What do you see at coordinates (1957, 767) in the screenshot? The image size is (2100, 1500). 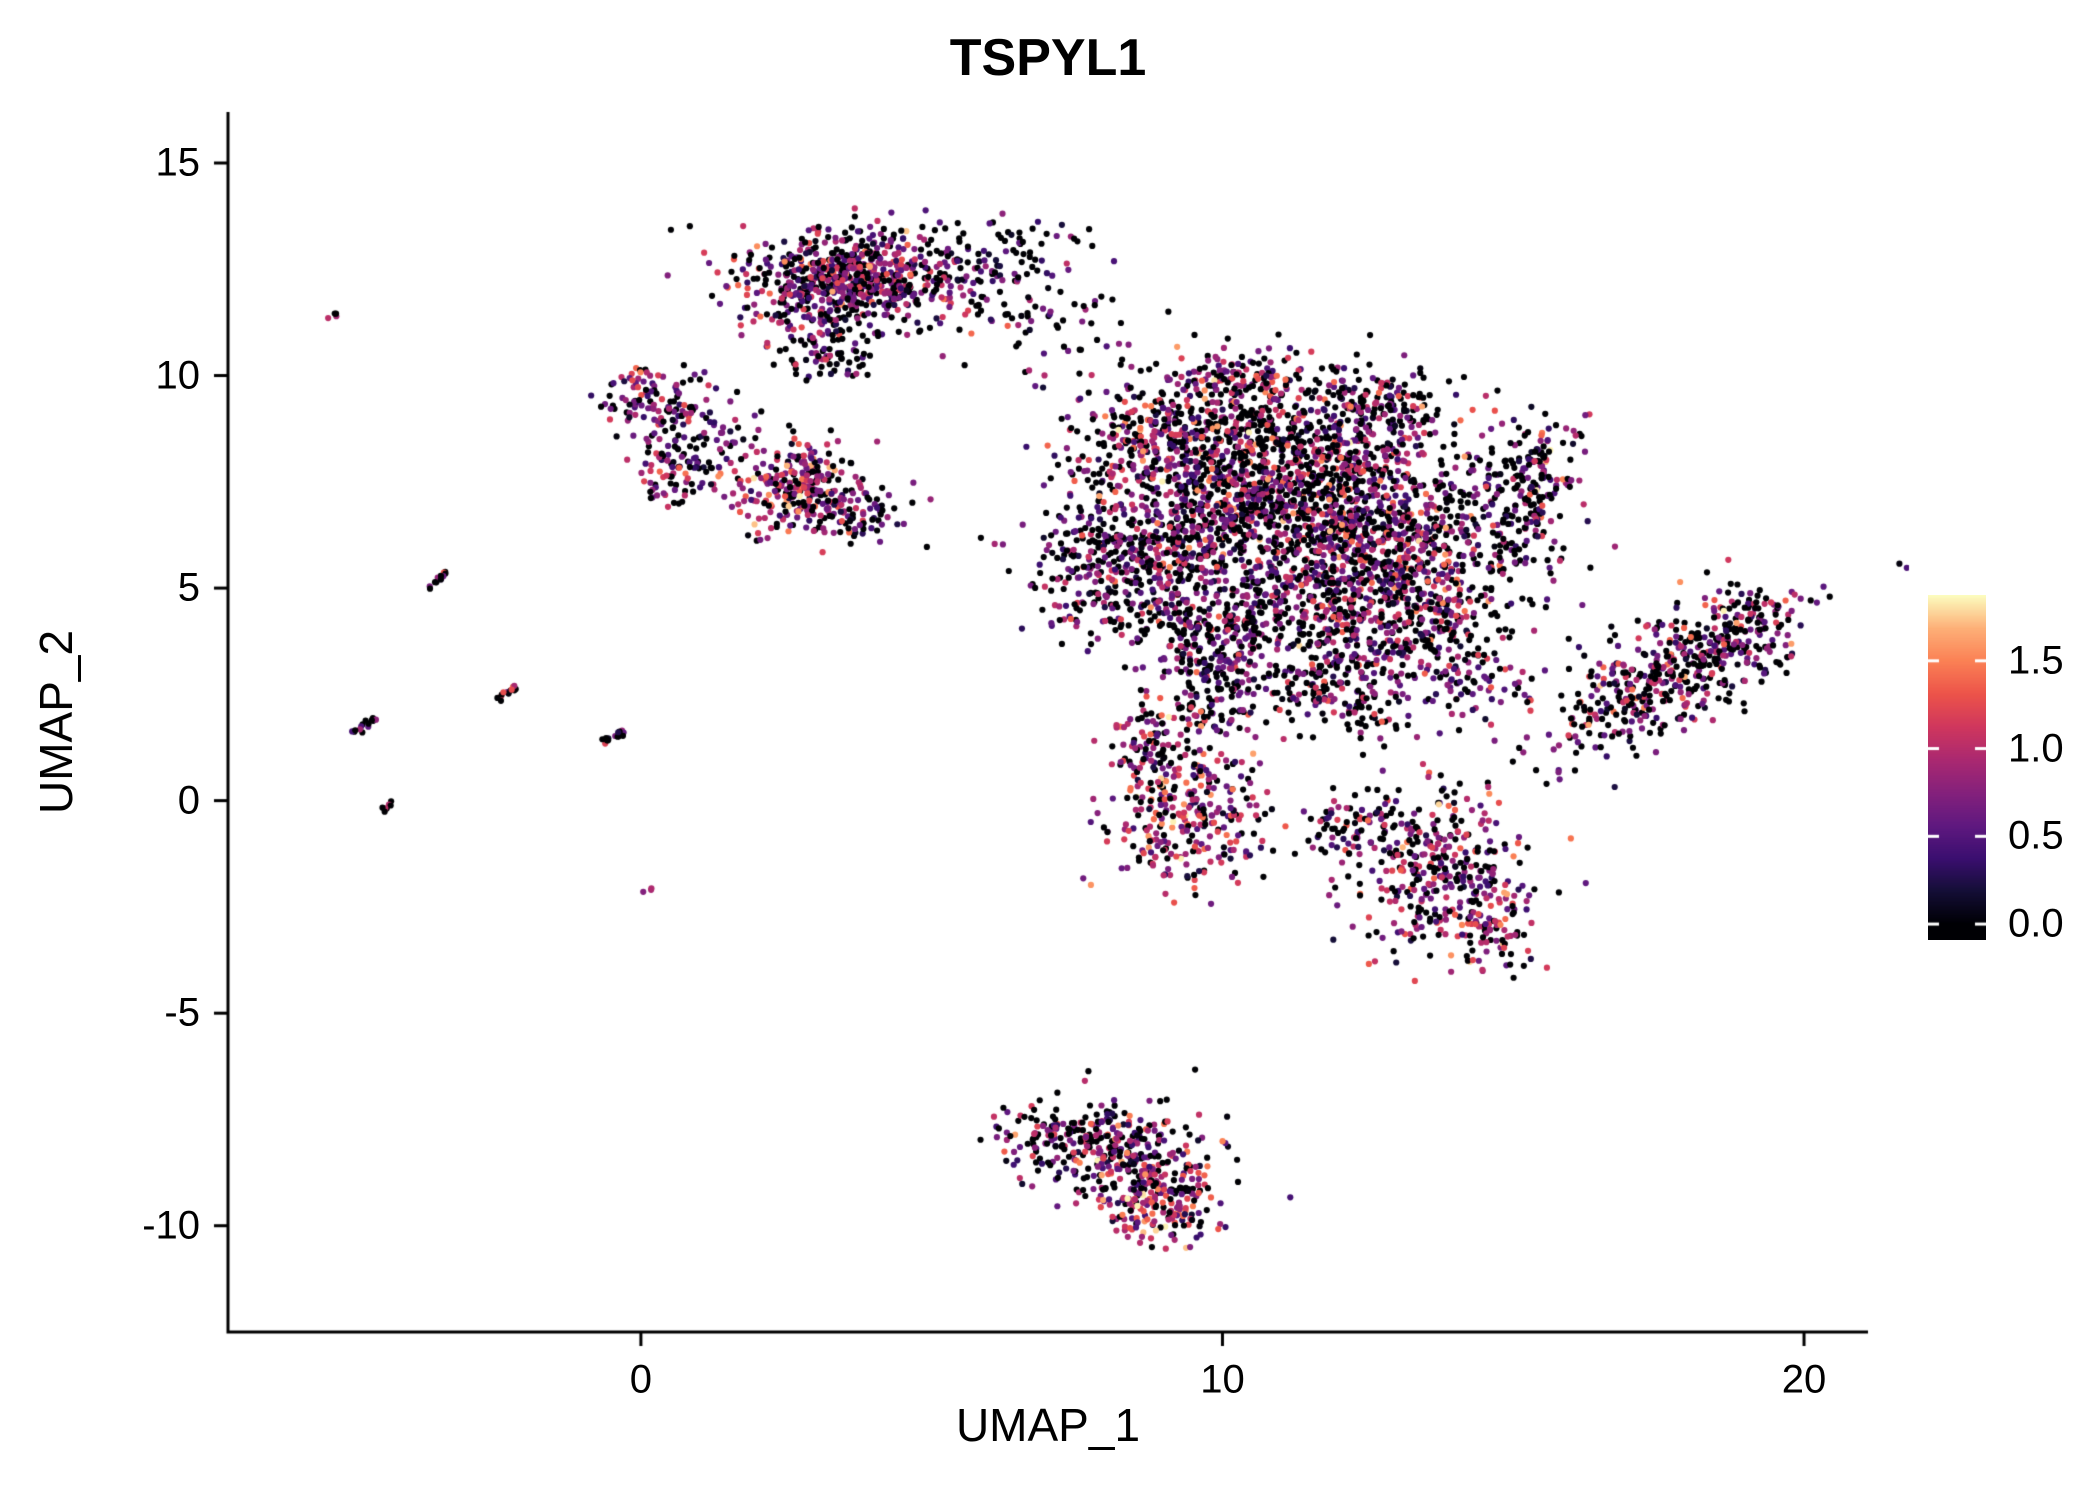 I see `expression-colorbar` at bounding box center [1957, 767].